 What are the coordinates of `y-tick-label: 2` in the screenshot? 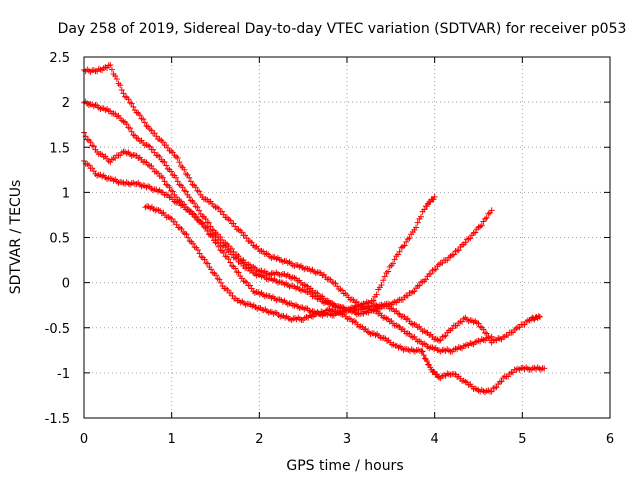 It's located at (66, 103).